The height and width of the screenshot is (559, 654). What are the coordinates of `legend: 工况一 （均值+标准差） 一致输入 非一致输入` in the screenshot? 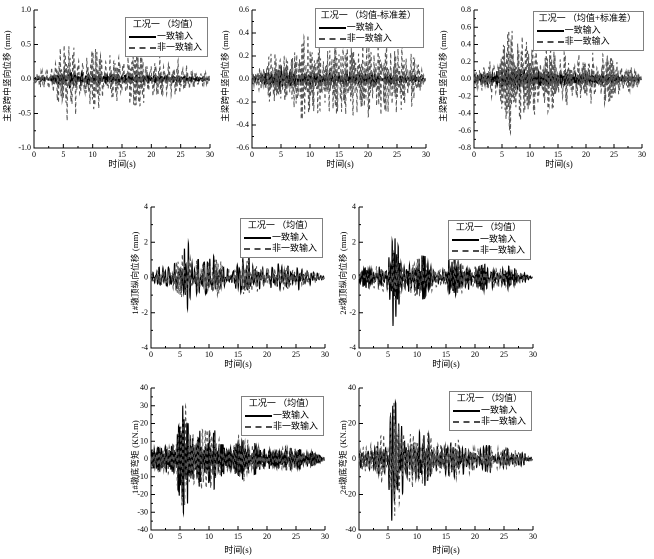 It's located at (588, 31).